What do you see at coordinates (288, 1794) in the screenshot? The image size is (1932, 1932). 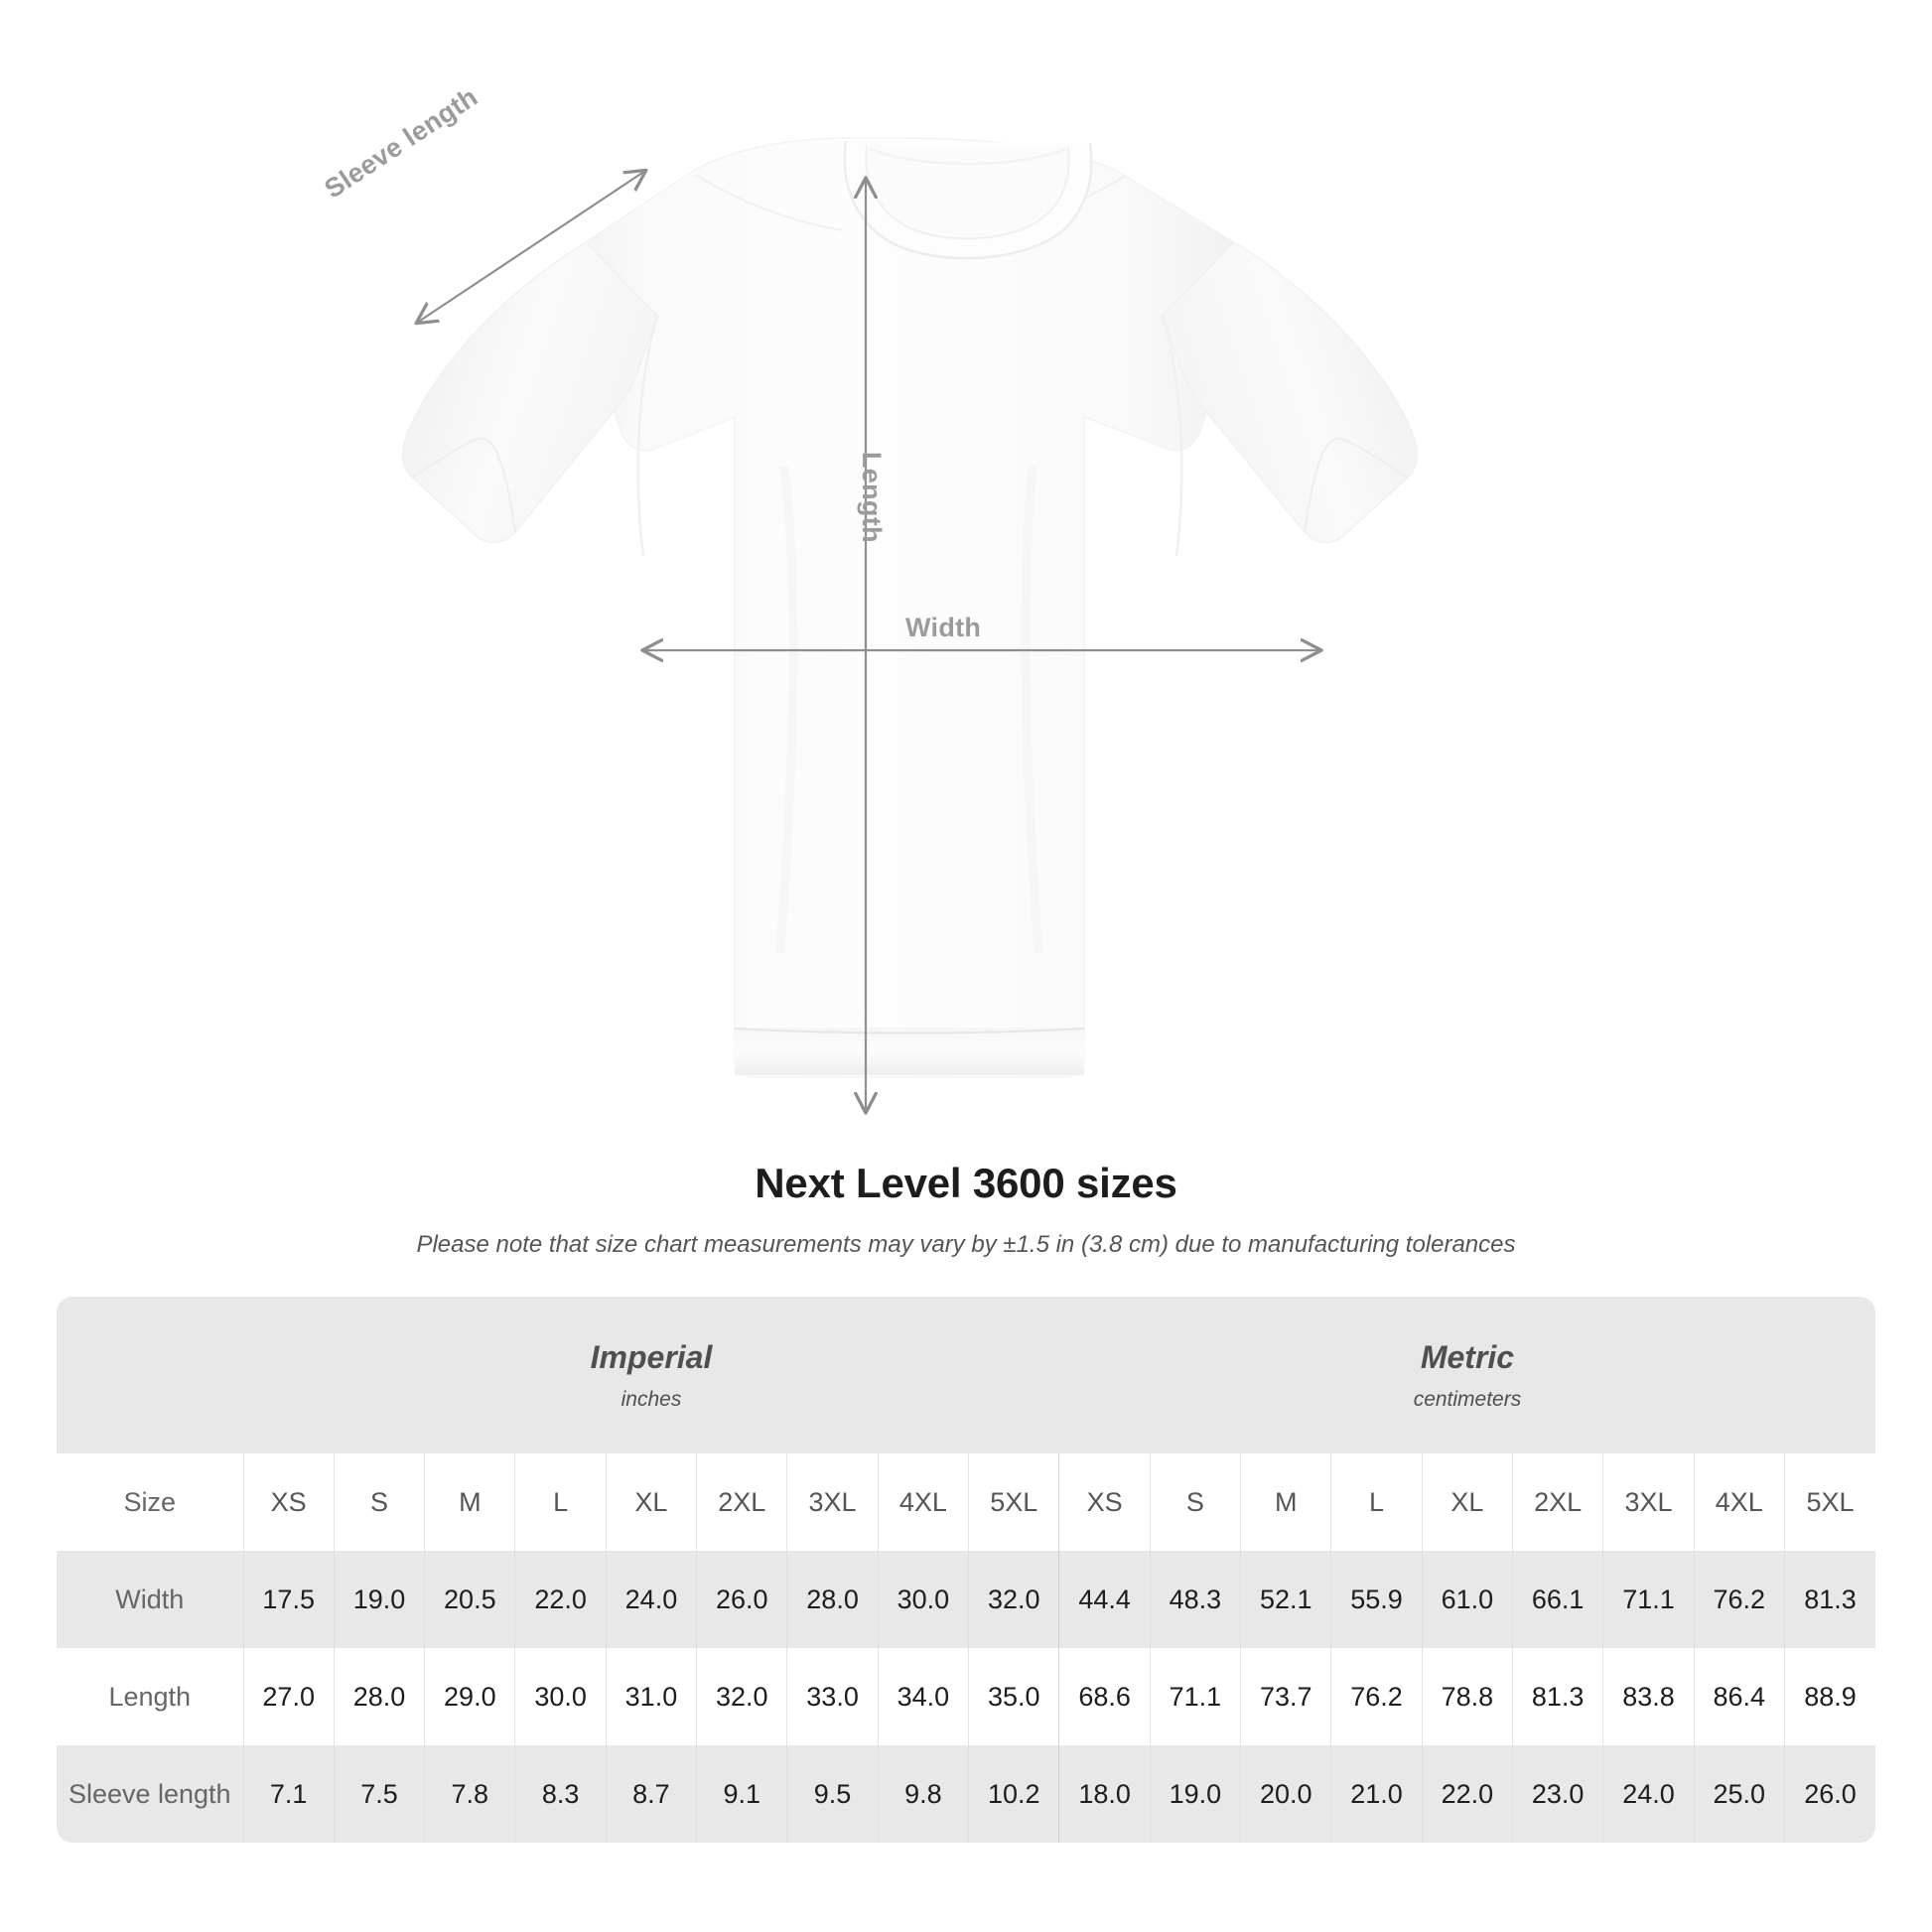 I see `cell-sleeve-imperial-xs: 7.1` at bounding box center [288, 1794].